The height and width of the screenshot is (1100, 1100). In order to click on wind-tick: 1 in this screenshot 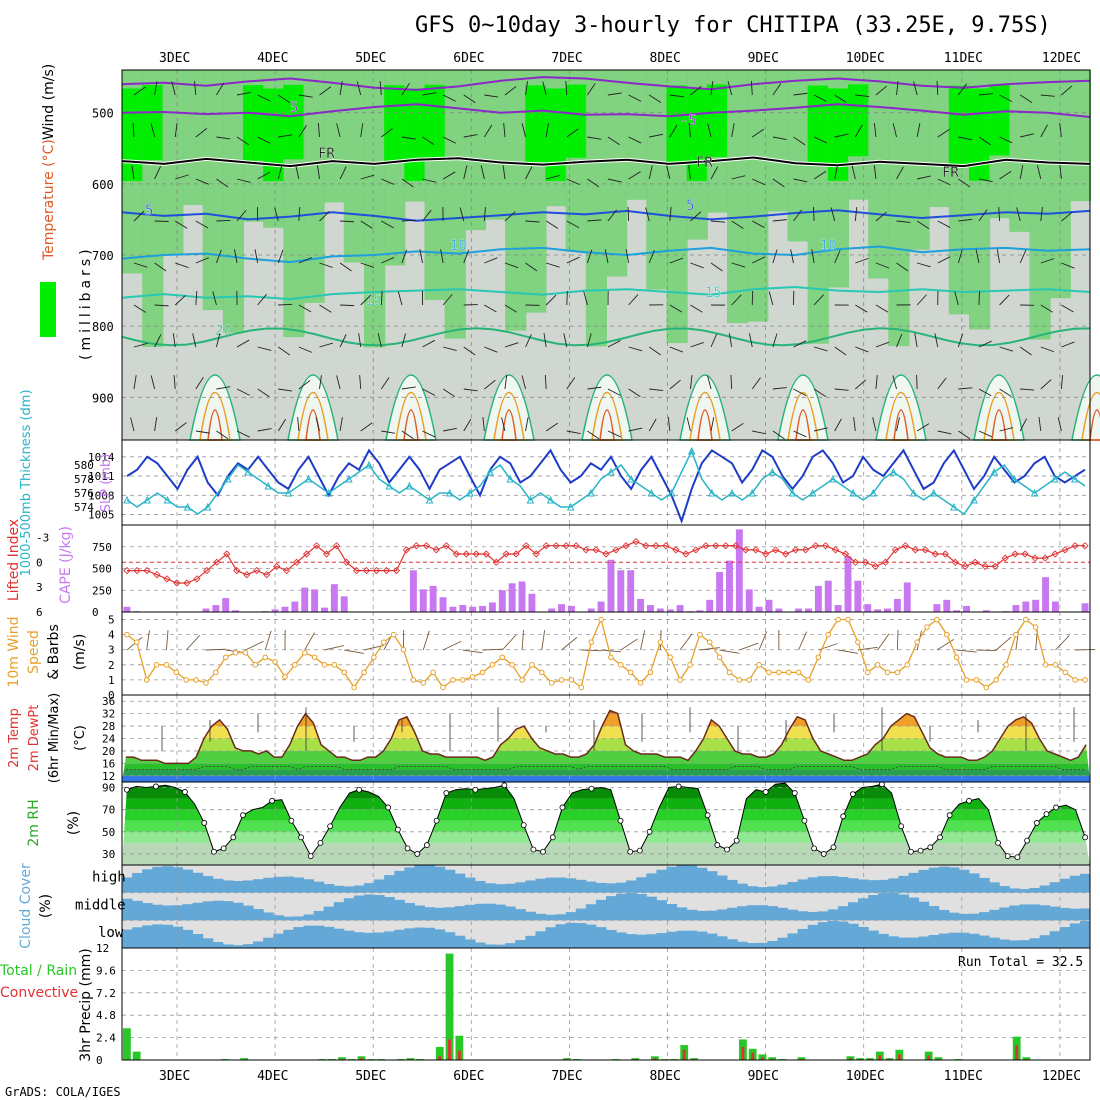, I will do `click(111, 680)`.